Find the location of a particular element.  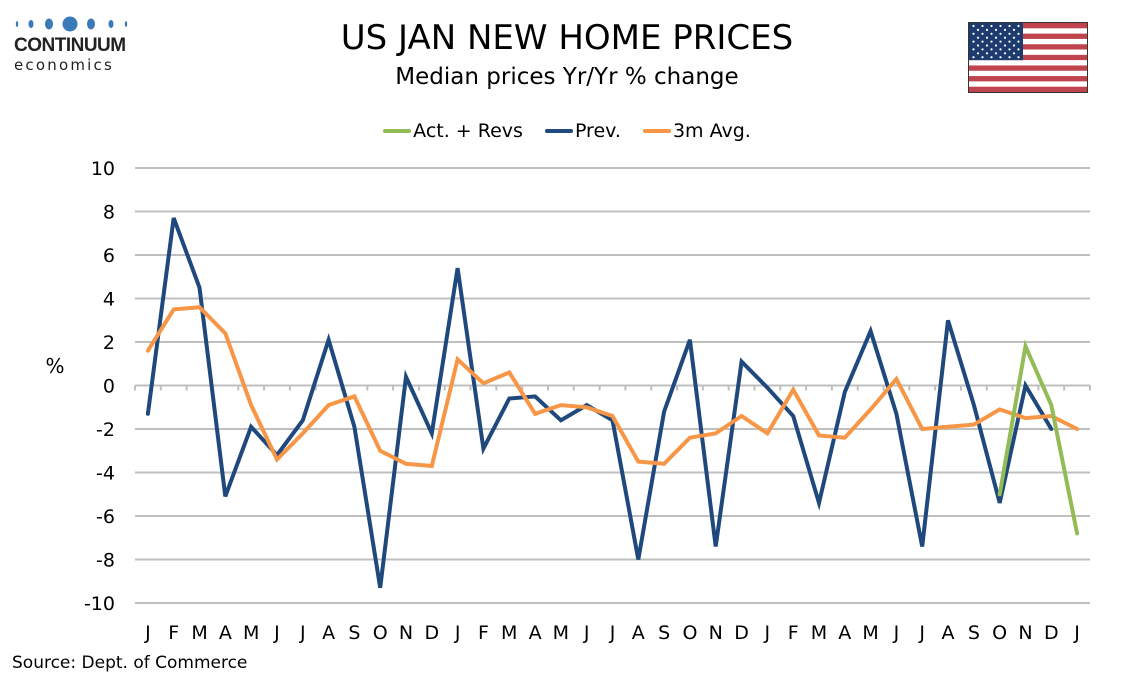

chart-subtitle: Median prices Yr/Yr % change is located at coordinates (567, 77).